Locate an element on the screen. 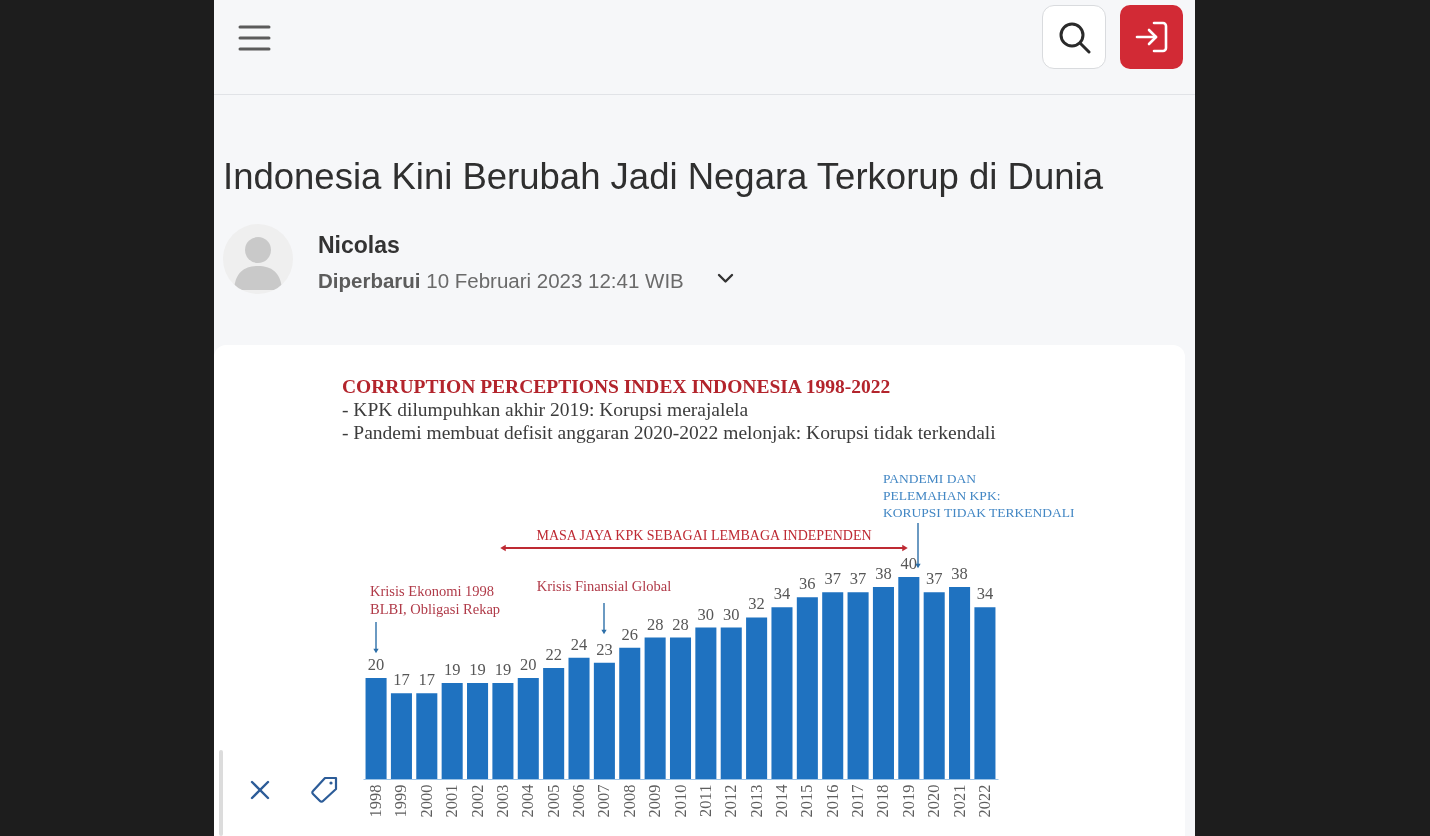 The image size is (1430, 836). x-tick-label: 2003 is located at coordinates (502, 801).